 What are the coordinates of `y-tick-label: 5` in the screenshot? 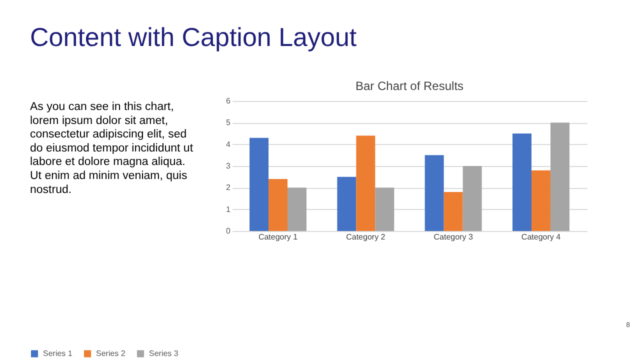 It's located at (229, 123).